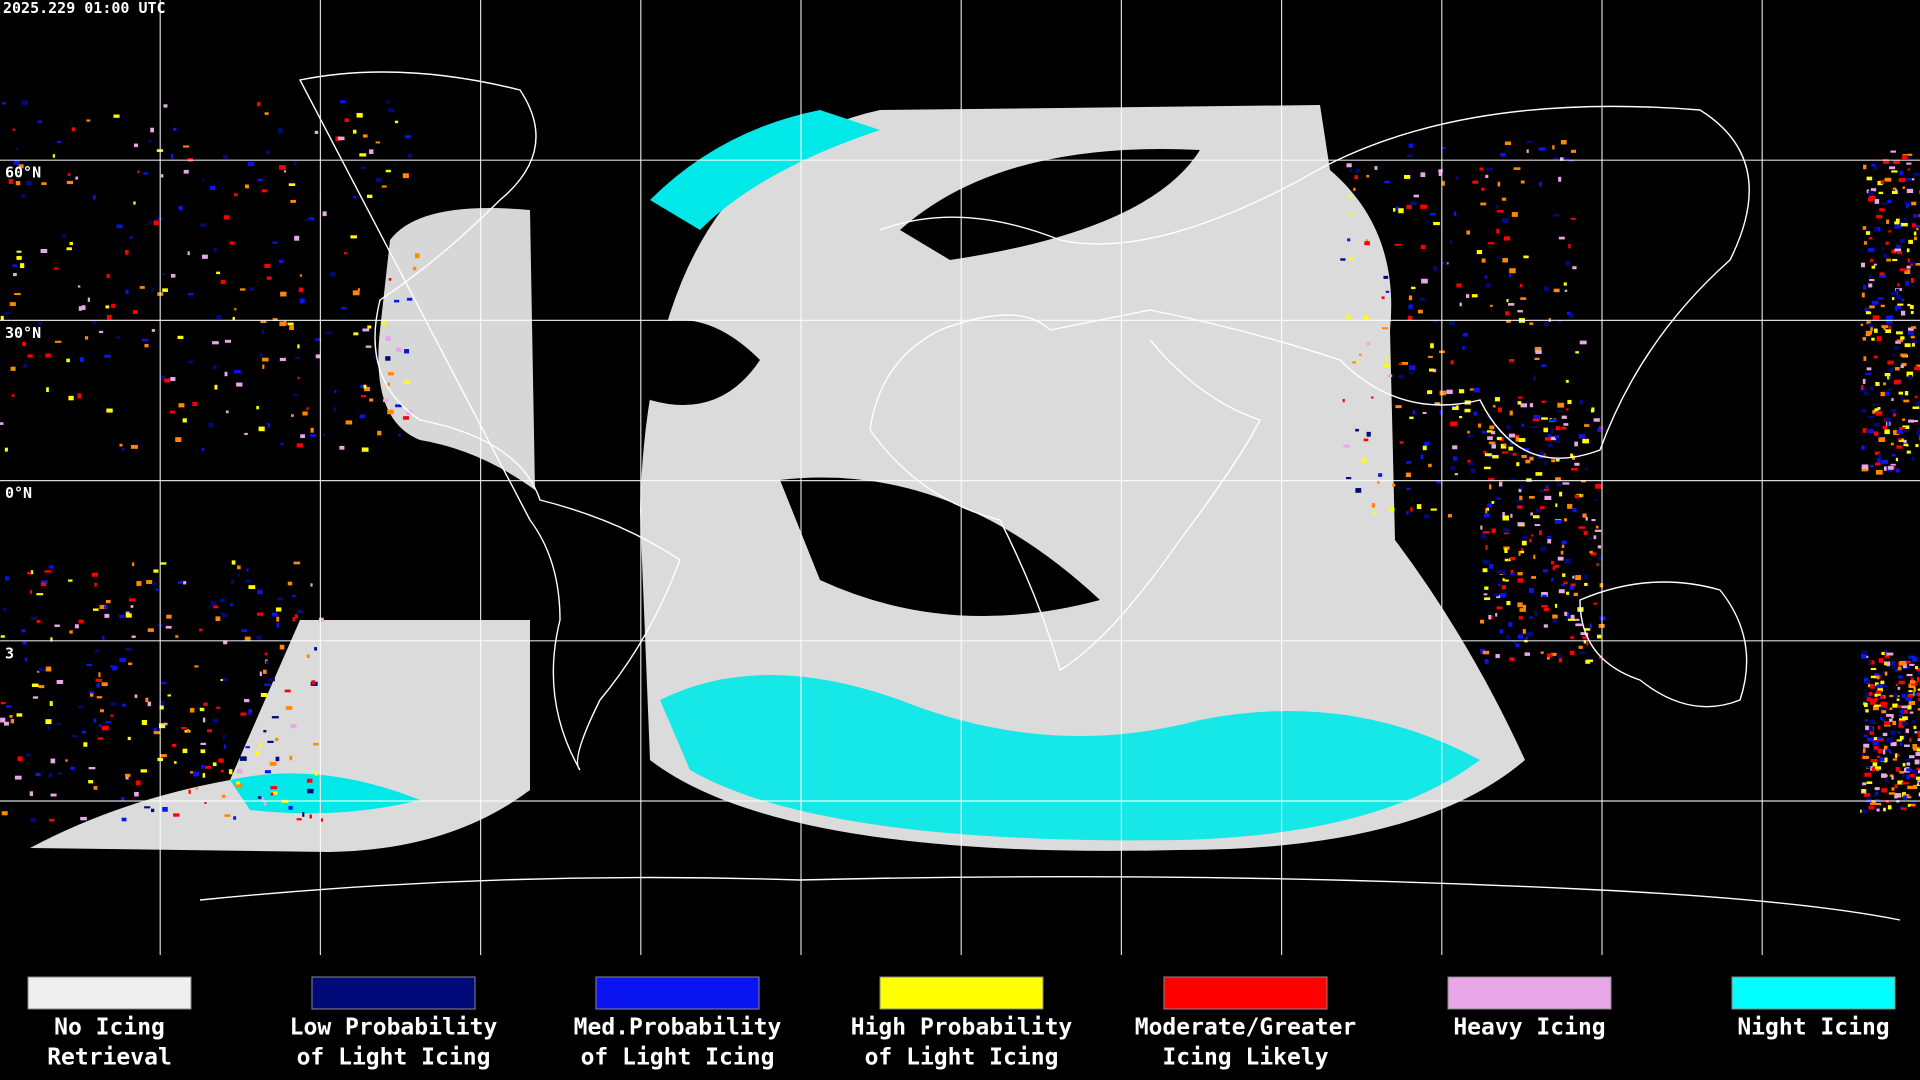 This screenshot has height=1080, width=1920. What do you see at coordinates (23, 173) in the screenshot?
I see `latitude-label: 60°N` at bounding box center [23, 173].